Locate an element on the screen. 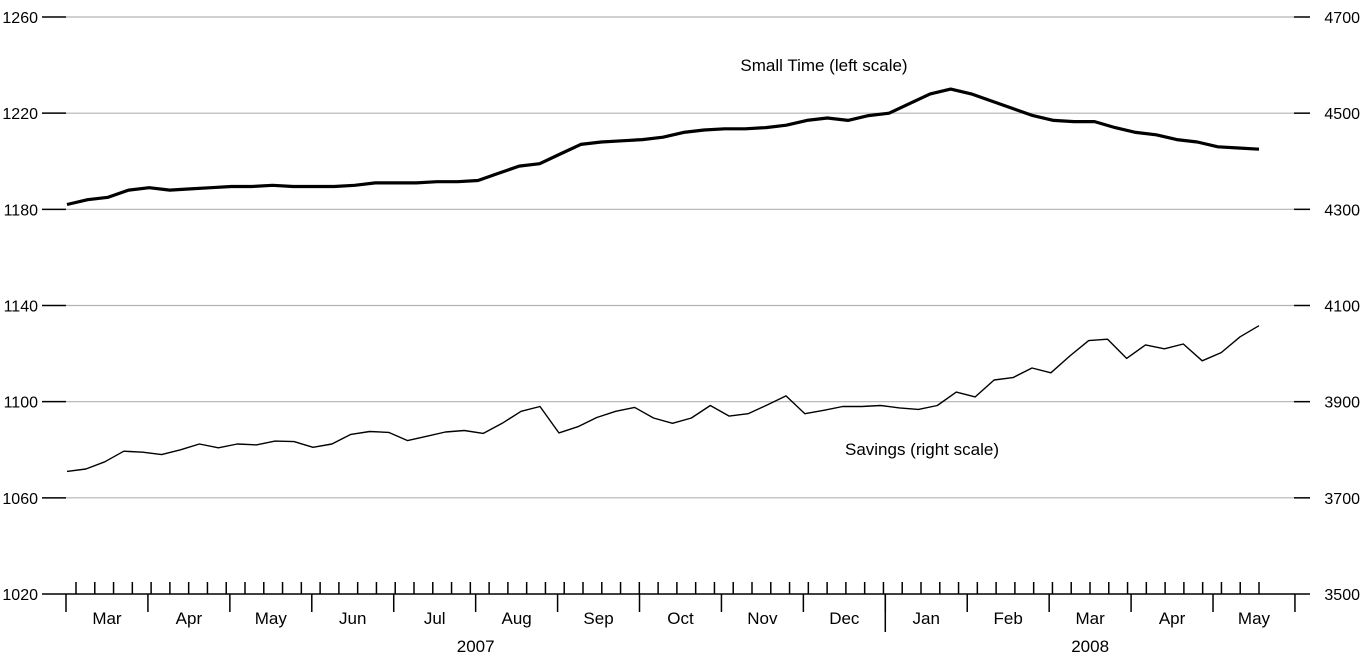 The image size is (1365, 657). small-time-annotation: Small Time (left scale) is located at coordinates (823, 65).